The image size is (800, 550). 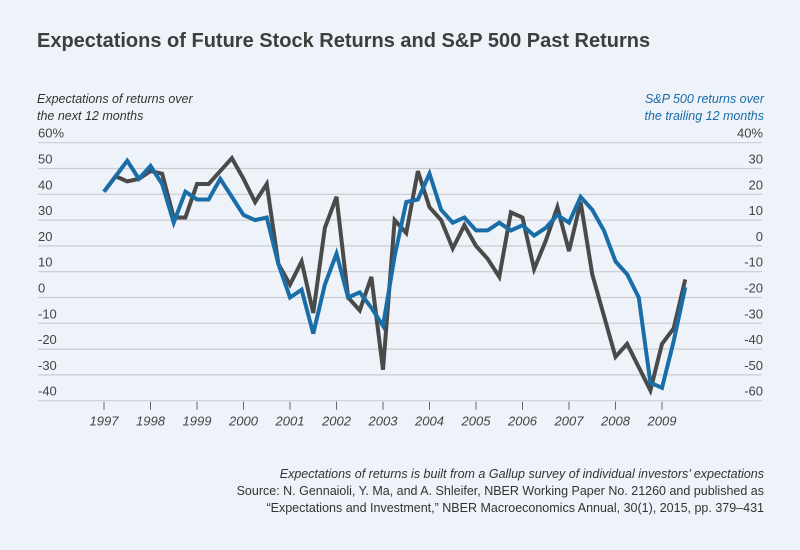 I want to click on right-tick-label: 40%, so click(x=750, y=133).